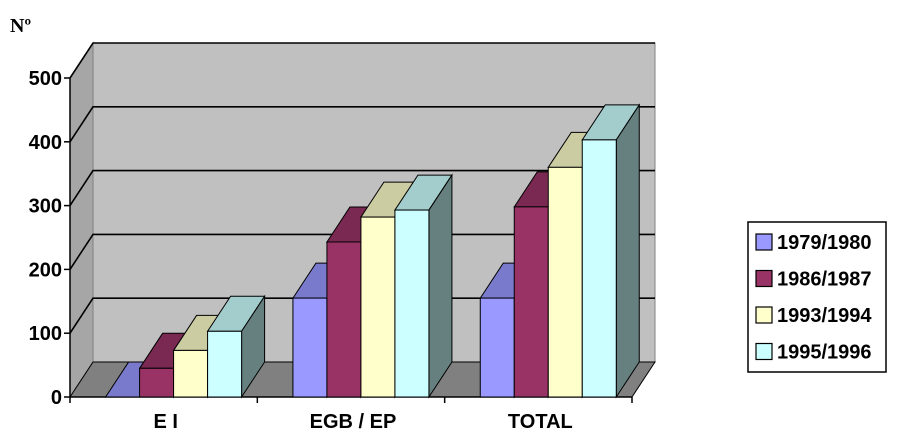 Image resolution: width=898 pixels, height=432 pixels. I want to click on x-tick-label: EGB / EP, so click(353, 421).